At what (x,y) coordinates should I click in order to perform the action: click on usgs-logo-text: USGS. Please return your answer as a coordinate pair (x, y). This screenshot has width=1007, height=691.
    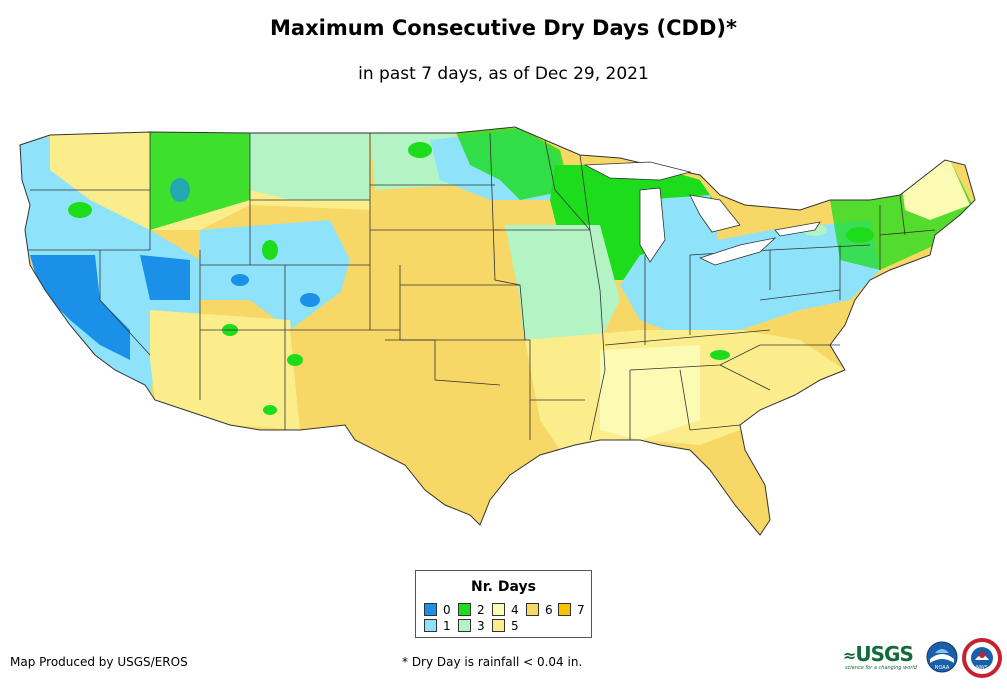
    Looking at the image, I should click on (884, 654).